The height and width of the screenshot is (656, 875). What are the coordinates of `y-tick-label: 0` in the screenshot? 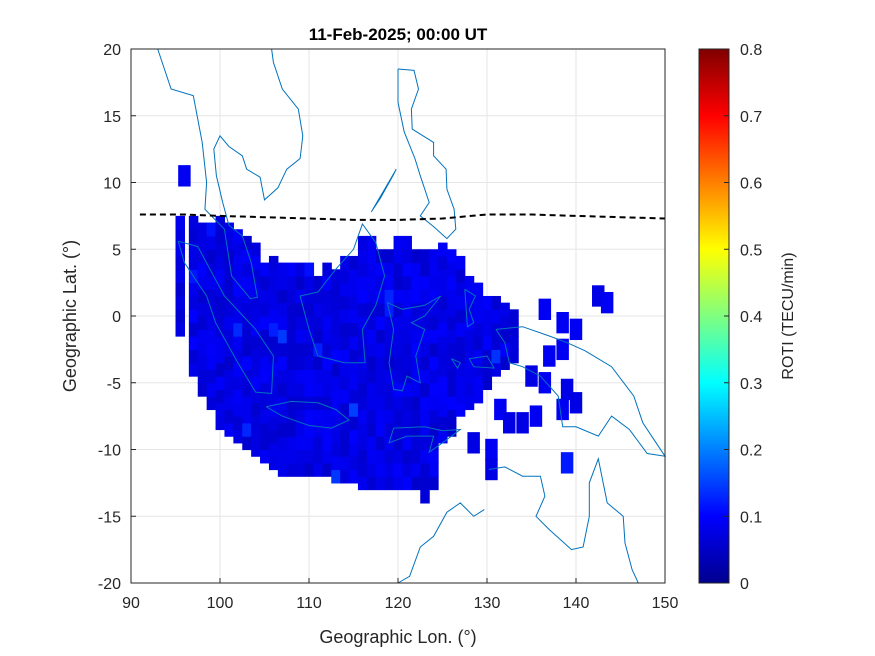 It's located at (116, 317).